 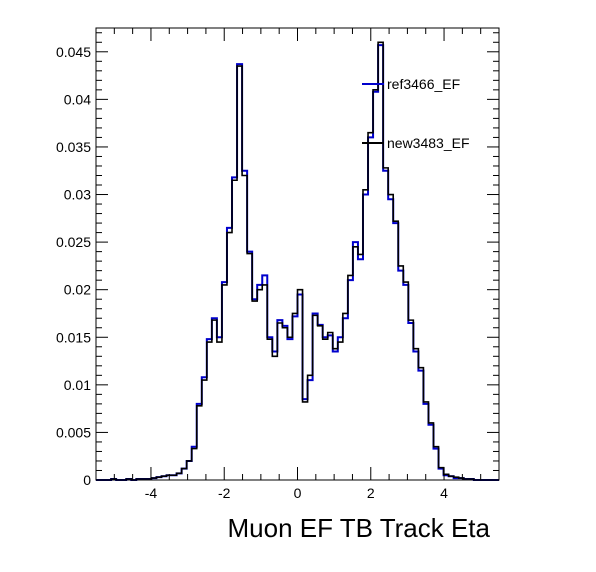 What do you see at coordinates (73, 337) in the screenshot?
I see `y-tick-label: 0.015` at bounding box center [73, 337].